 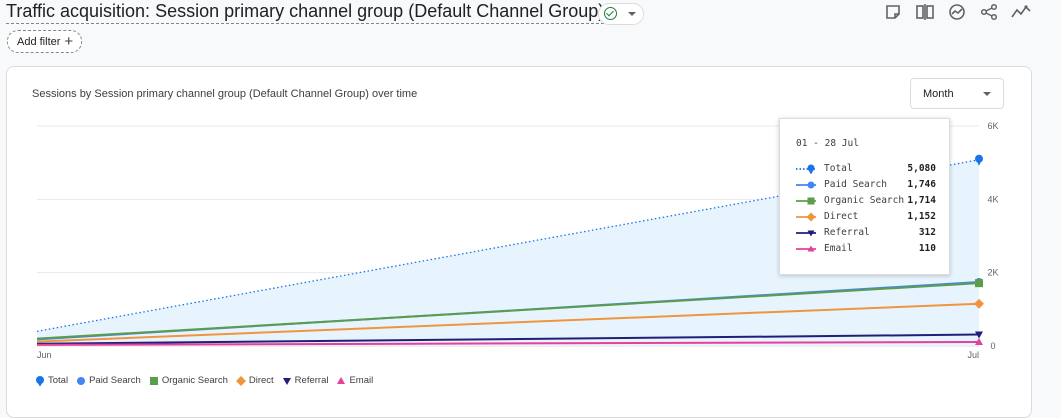 I want to click on tooltip-value: 1,714, so click(x=921, y=200).